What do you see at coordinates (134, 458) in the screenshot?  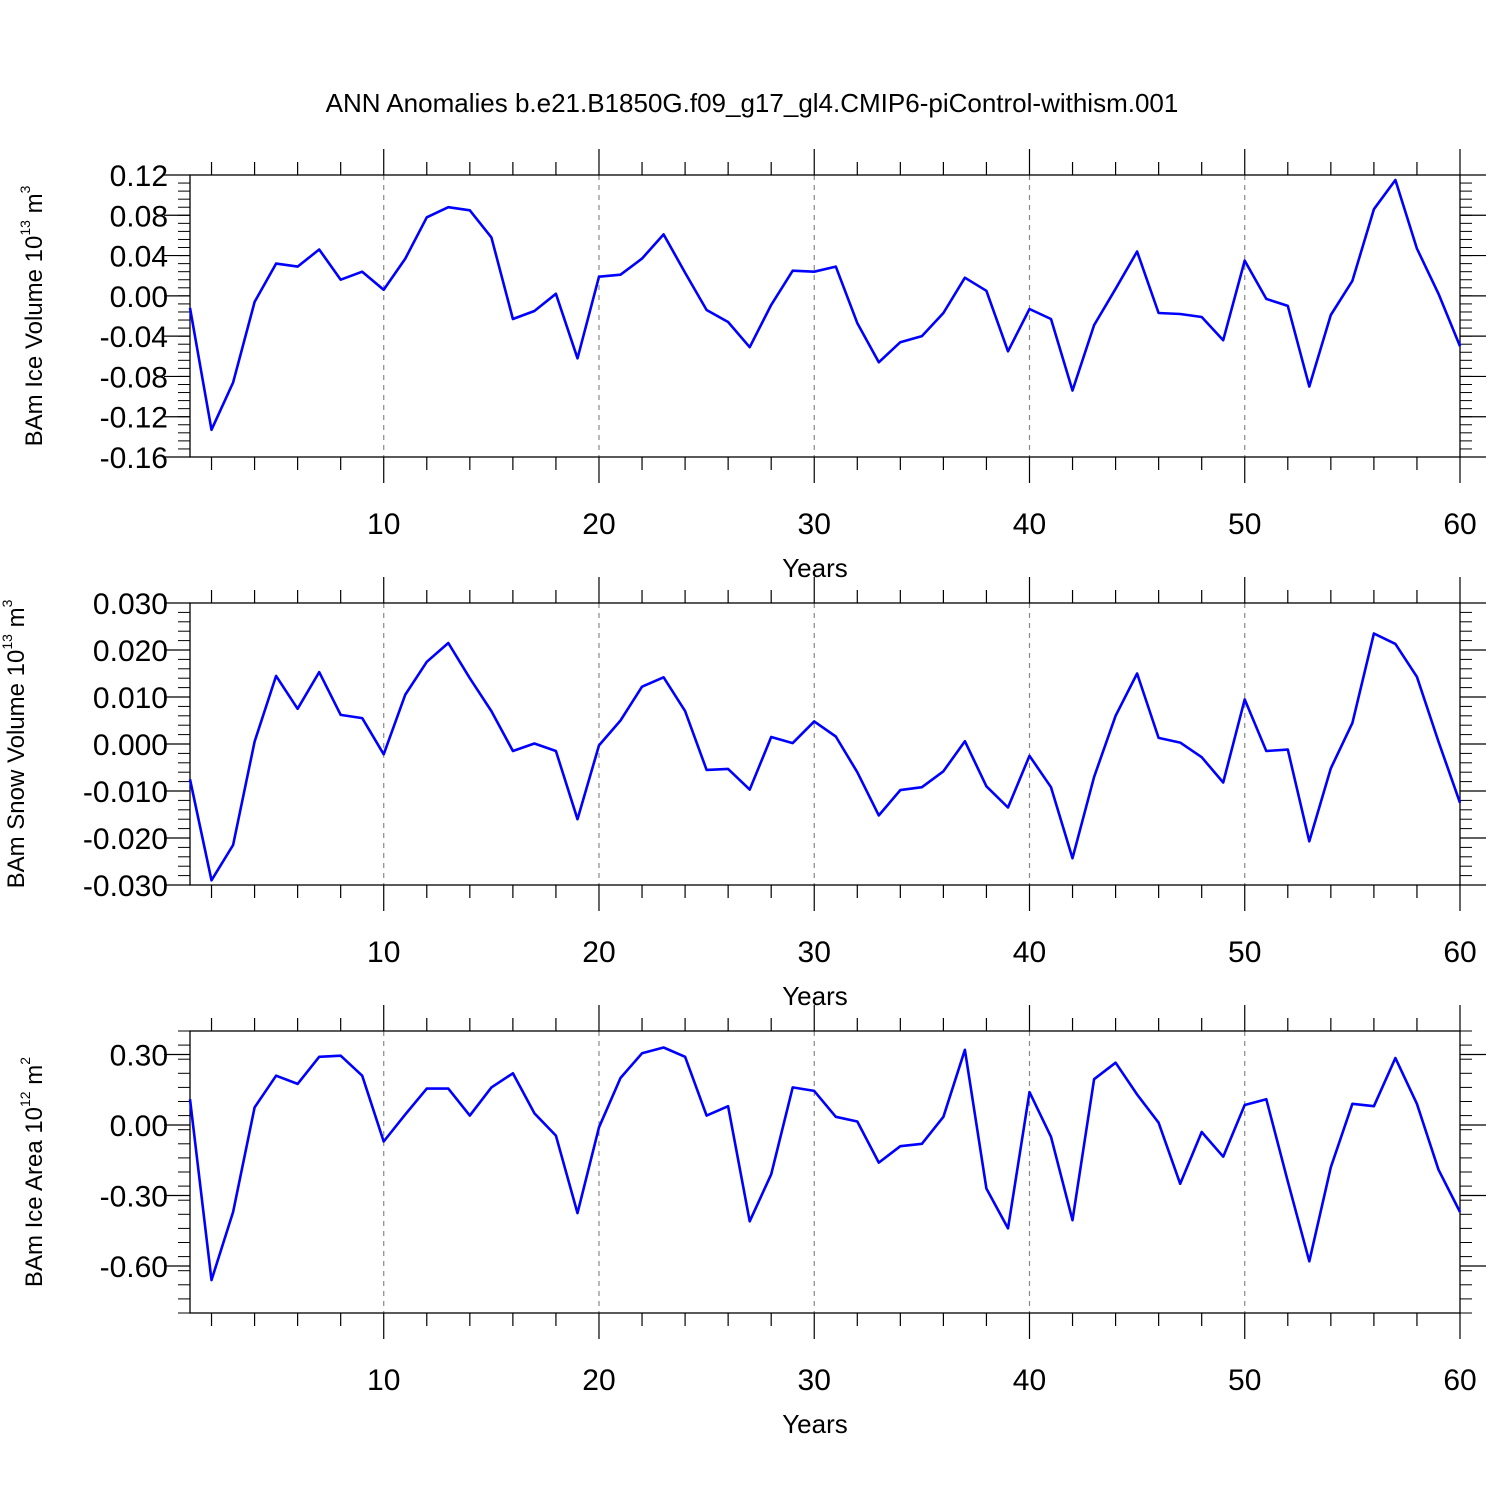 I see `y-tick-label: -0.16` at bounding box center [134, 458].